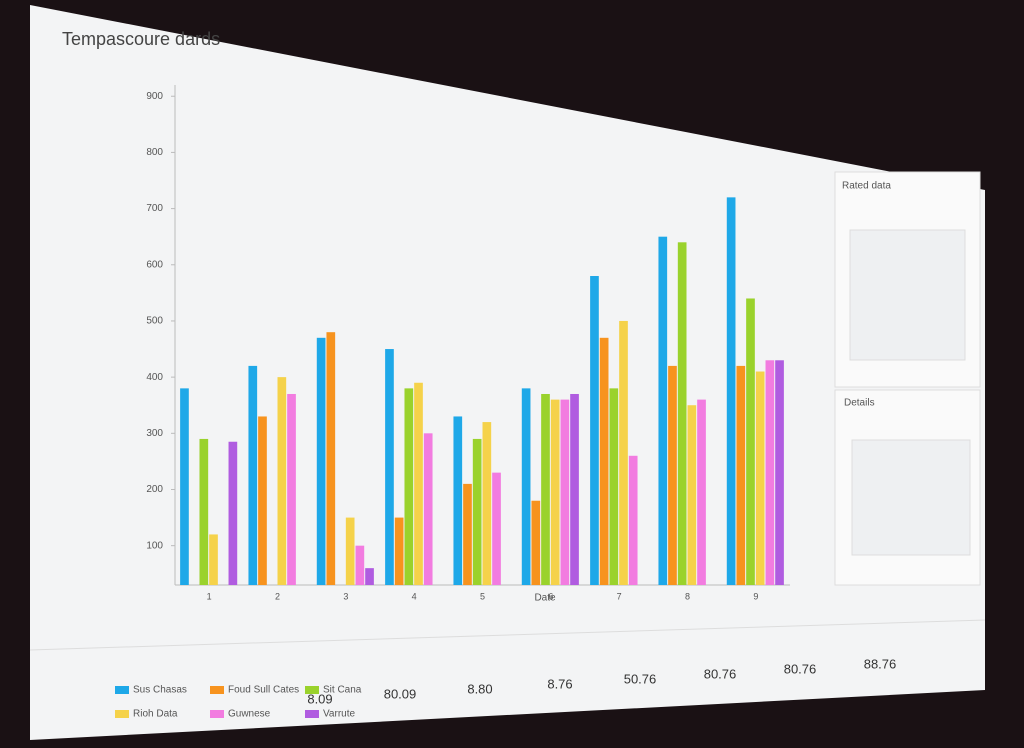  What do you see at coordinates (414, 596) in the screenshot?
I see `x-tick-label: 4` at bounding box center [414, 596].